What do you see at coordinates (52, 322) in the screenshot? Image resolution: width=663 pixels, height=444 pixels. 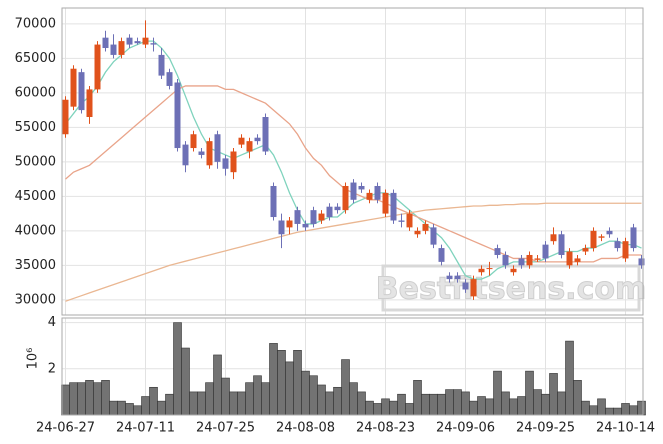 I see `y-tick-label: 4` at bounding box center [52, 322].